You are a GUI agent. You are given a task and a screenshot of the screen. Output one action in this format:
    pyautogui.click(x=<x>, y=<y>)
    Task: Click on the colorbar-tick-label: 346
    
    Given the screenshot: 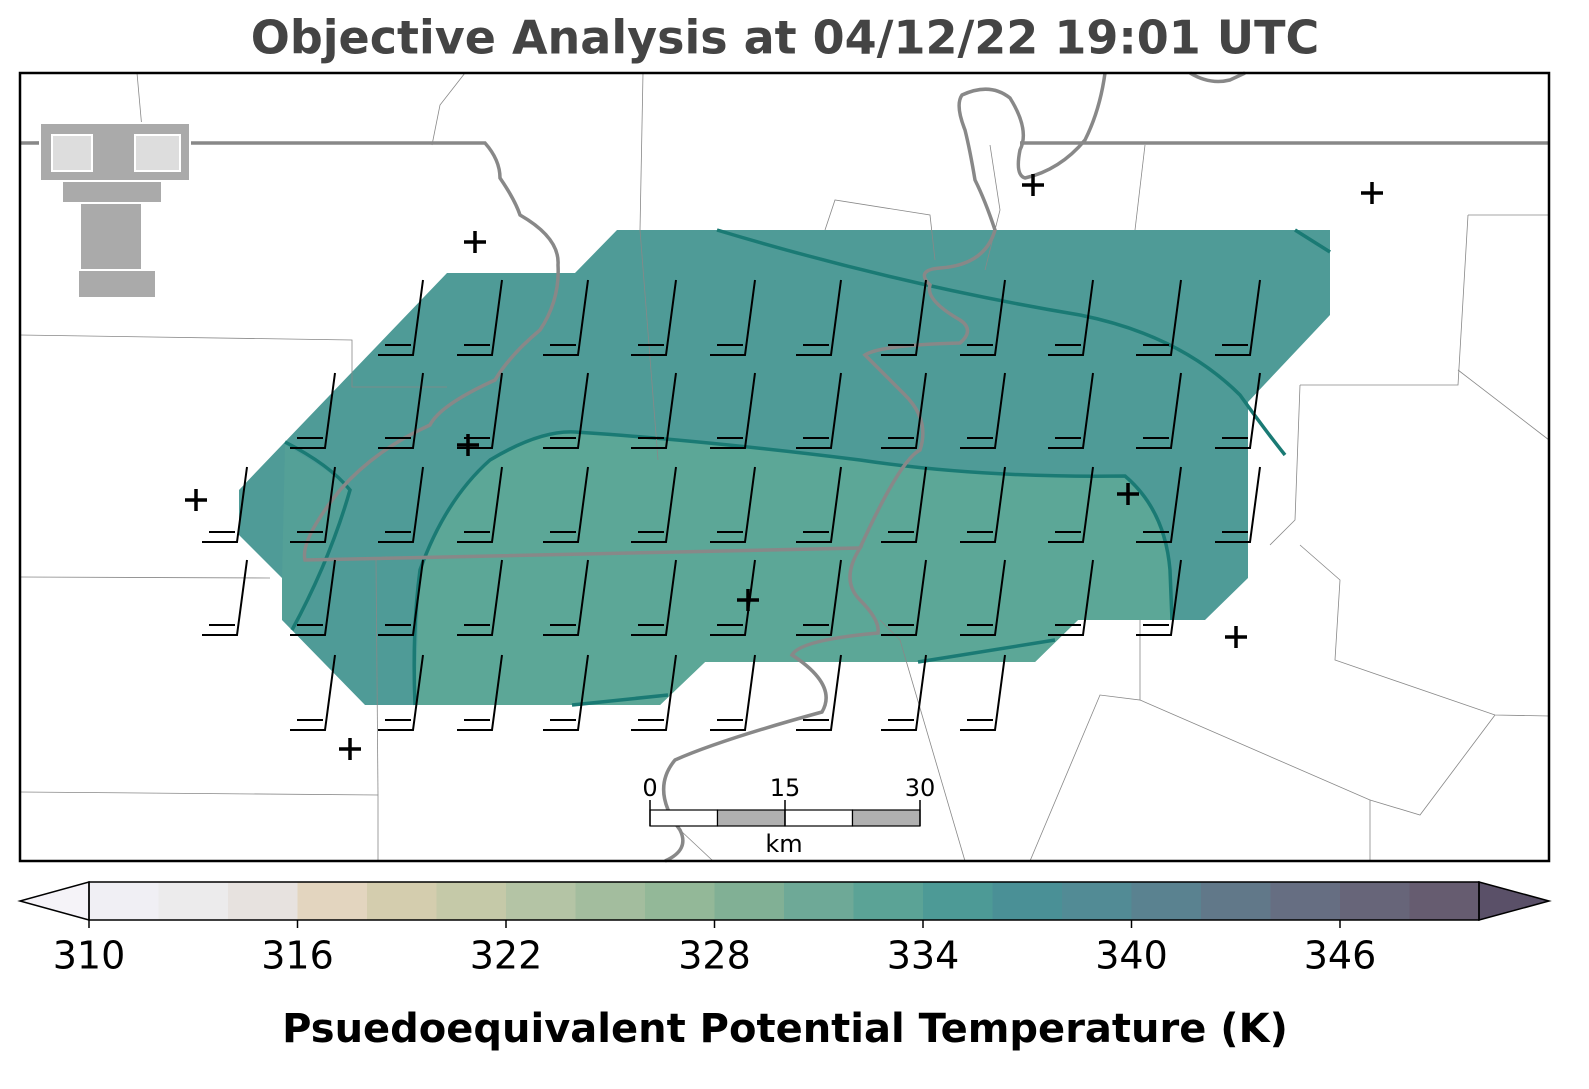 What is the action you would take?
    pyautogui.click(x=1340, y=956)
    